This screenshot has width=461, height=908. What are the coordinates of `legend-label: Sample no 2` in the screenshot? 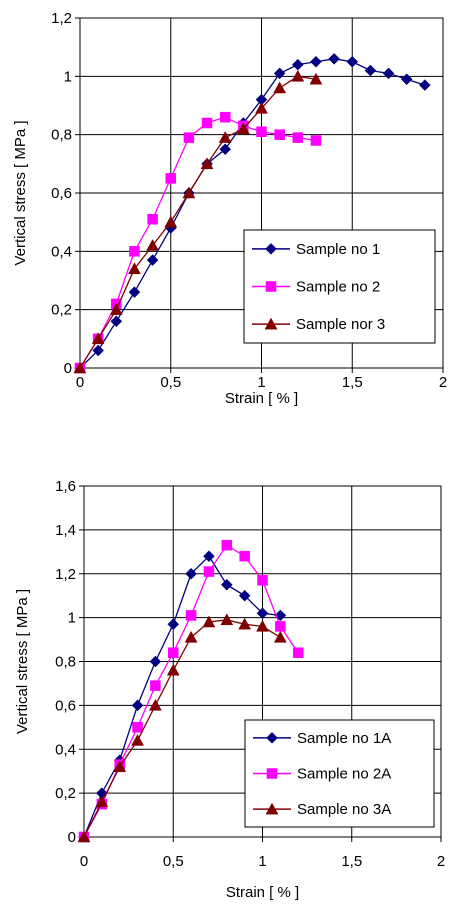 It's located at (338, 287).